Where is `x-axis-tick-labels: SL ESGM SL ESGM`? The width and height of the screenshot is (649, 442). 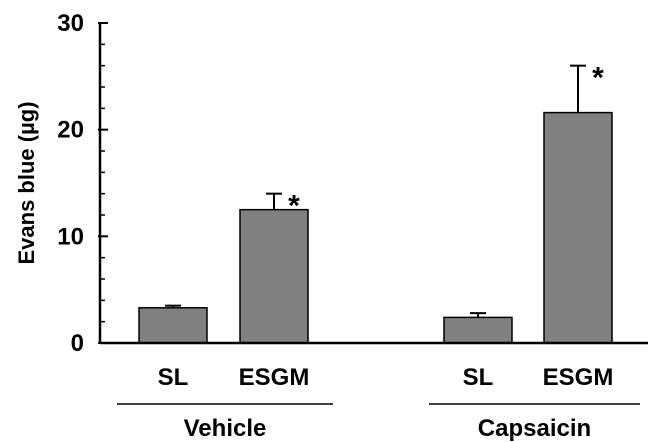
x-axis-tick-labels: SL ESGM SL ESGM is located at coordinates (386, 377).